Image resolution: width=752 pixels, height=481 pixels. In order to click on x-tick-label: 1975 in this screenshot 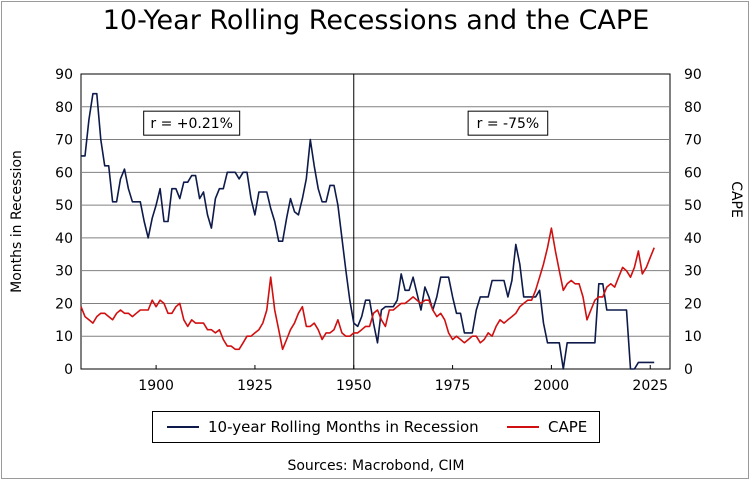, I will do `click(453, 386)`.